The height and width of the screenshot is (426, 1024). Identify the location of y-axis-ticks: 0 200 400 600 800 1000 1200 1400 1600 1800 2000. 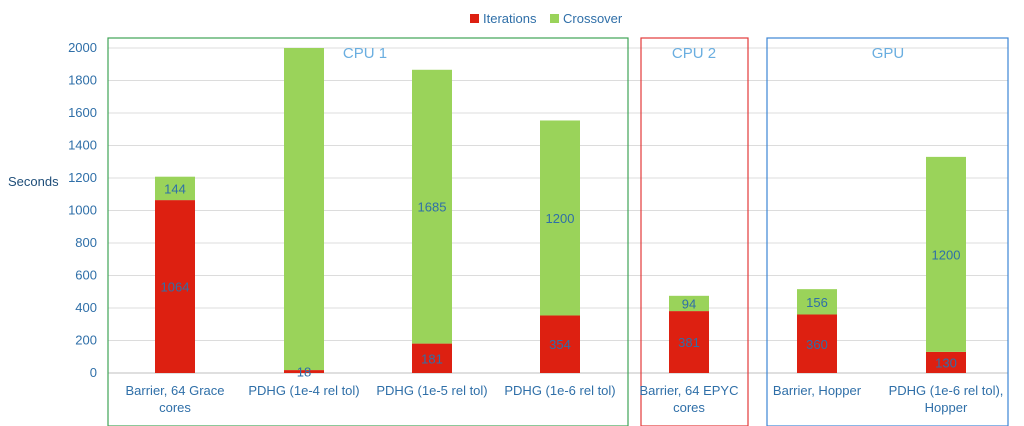
(82, 210).